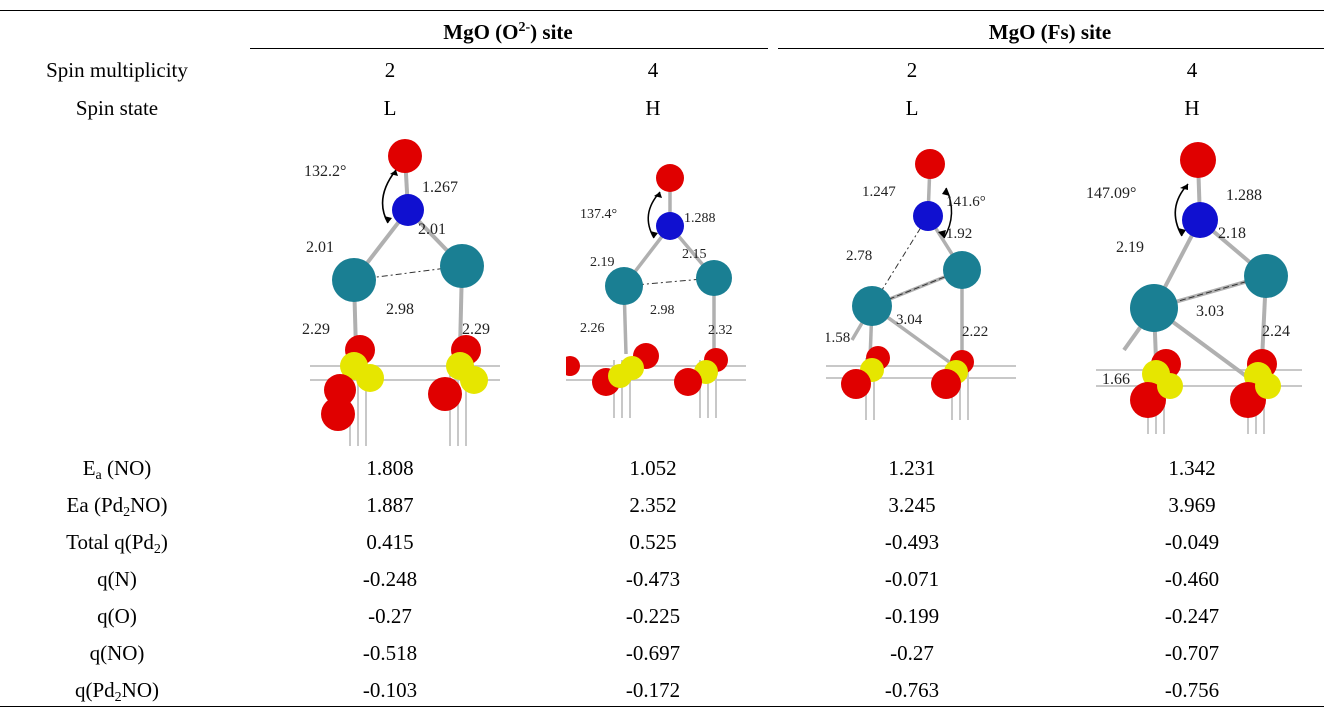 Image resolution: width=1324 pixels, height=709 pixels. I want to click on pd-surf-right-label: 2.22, so click(975, 332).